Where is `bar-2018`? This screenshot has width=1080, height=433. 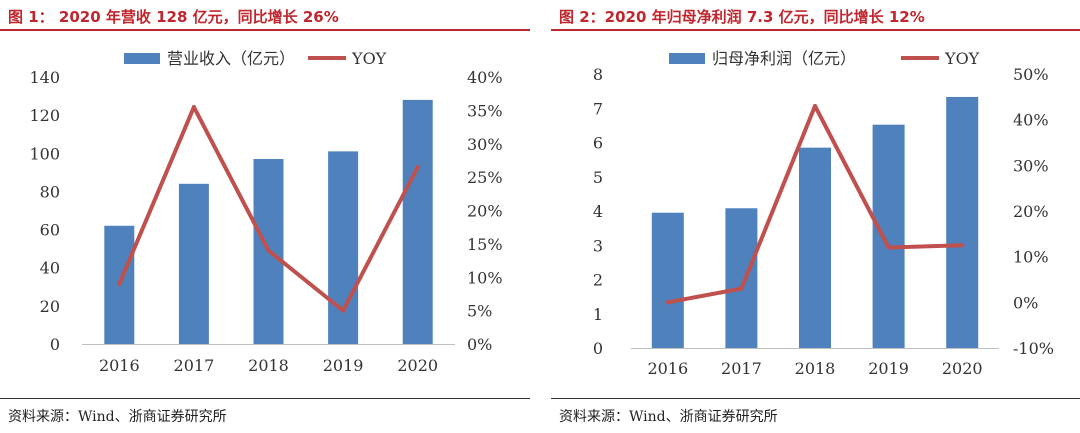
bar-2018 is located at coordinates (815, 247).